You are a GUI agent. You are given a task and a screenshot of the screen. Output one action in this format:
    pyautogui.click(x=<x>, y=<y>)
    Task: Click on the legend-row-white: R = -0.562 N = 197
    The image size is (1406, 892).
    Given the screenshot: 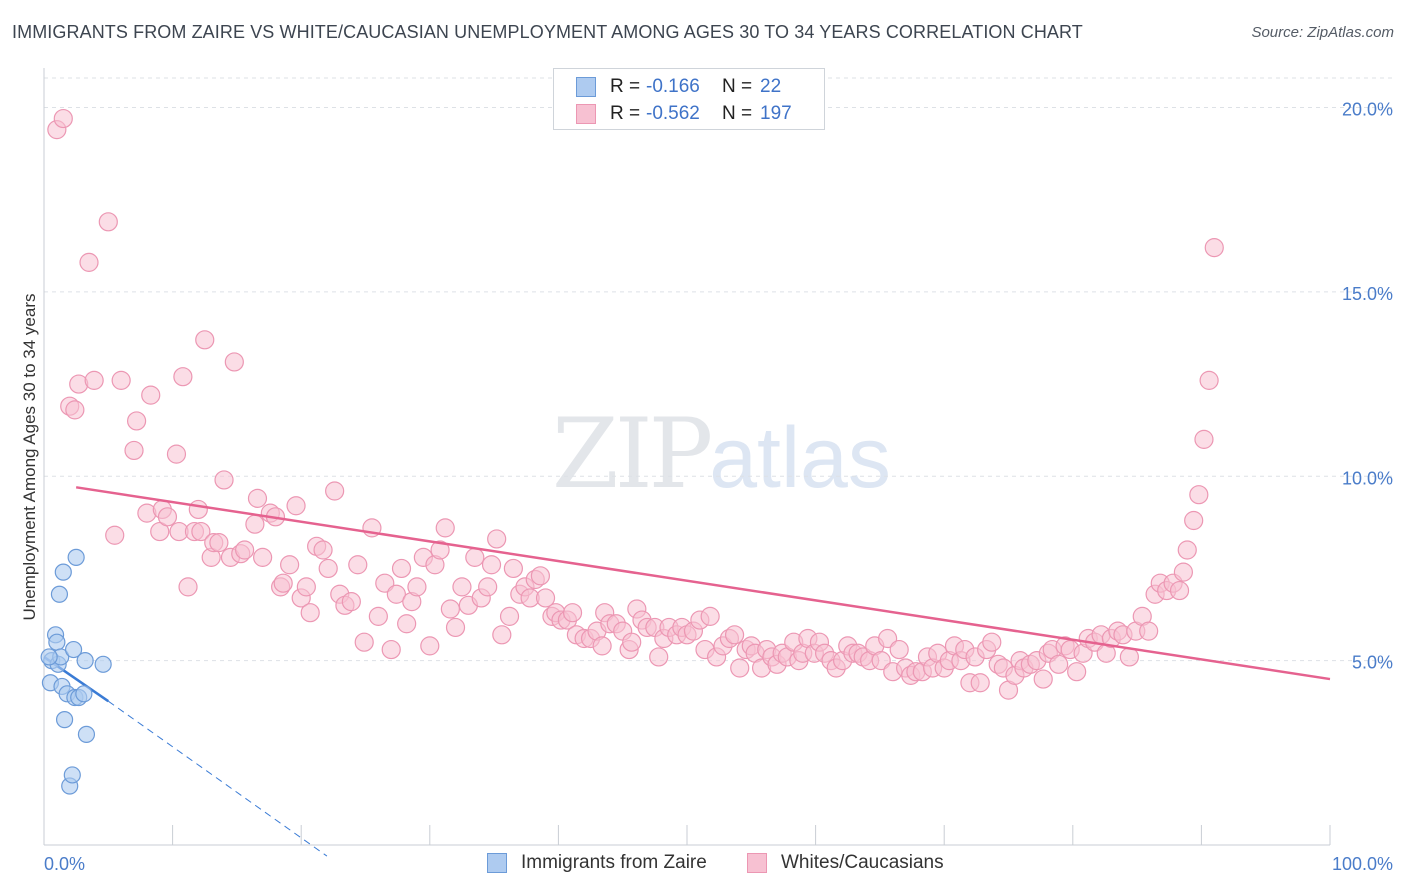 What is the action you would take?
    pyautogui.click(x=684, y=114)
    